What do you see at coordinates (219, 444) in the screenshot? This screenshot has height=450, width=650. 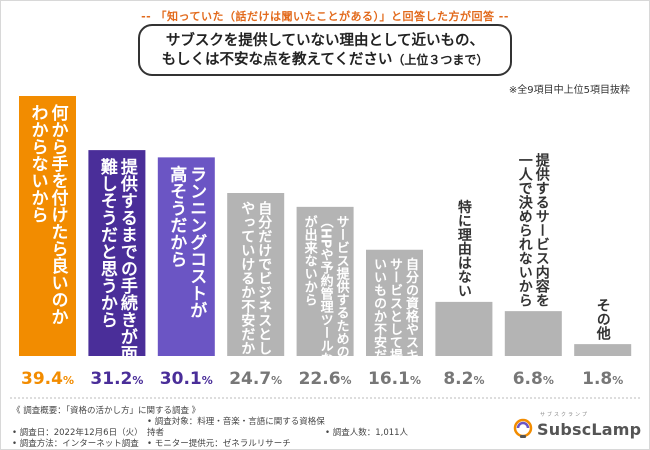 I see `survey-provider: • モニター提供元：ゼネラルリサーチ` at bounding box center [219, 444].